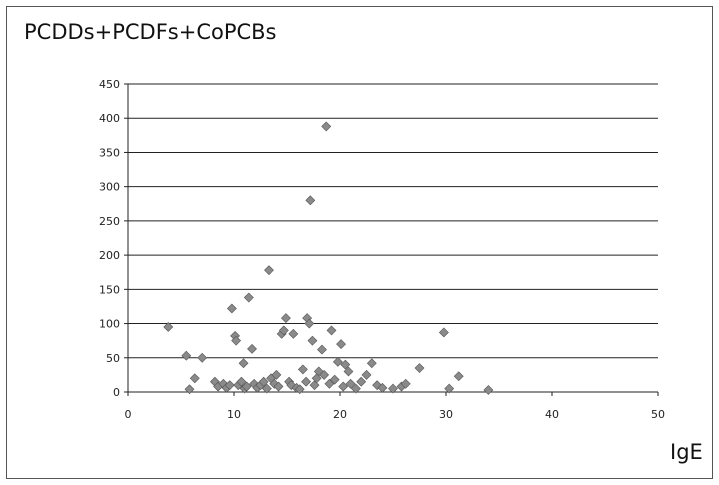 This screenshot has height=485, width=719. What do you see at coordinates (109, 221) in the screenshot?
I see `y-tick-label: 250` at bounding box center [109, 221].